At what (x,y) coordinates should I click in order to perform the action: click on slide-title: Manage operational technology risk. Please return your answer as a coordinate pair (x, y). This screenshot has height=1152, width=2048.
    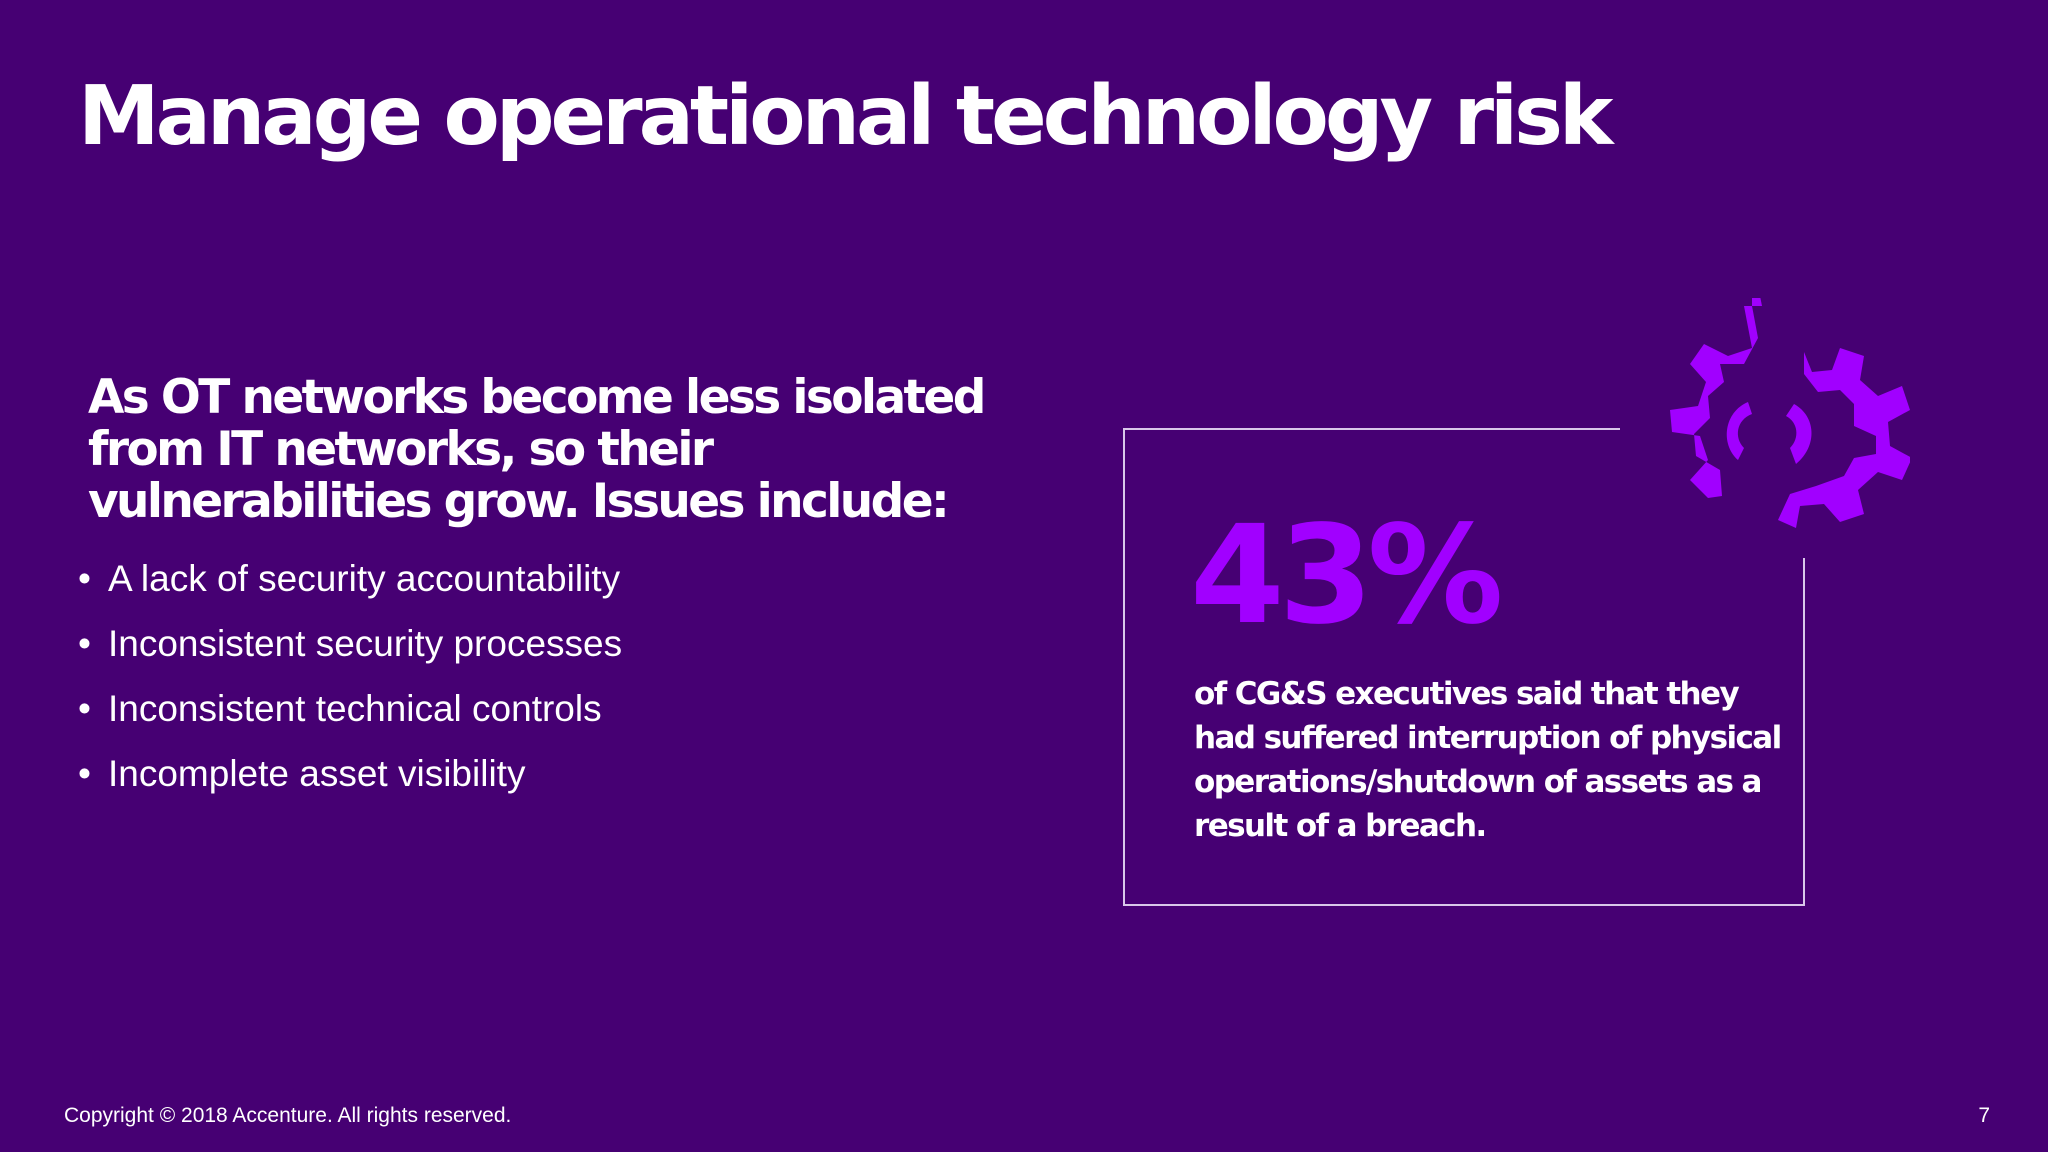
    Looking at the image, I should click on (845, 116).